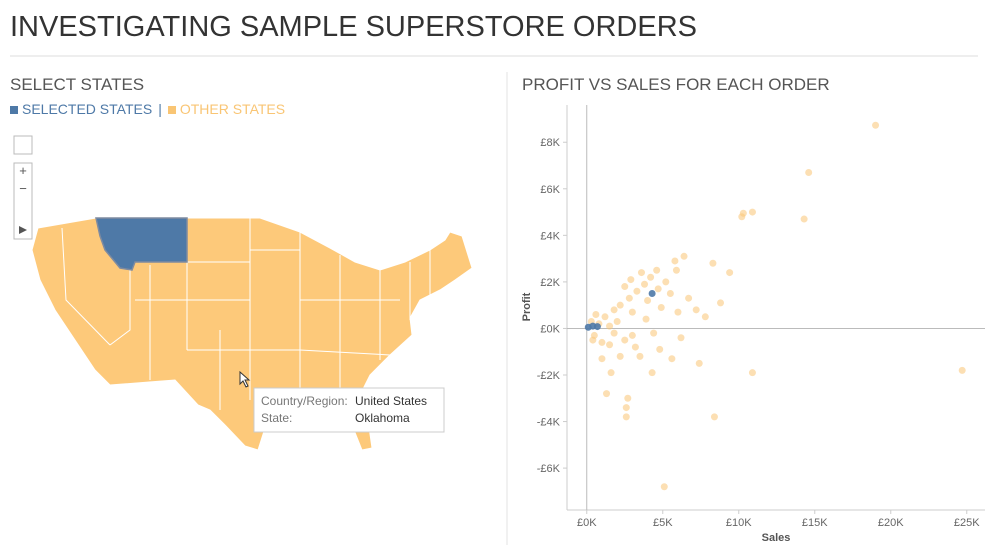 The height and width of the screenshot is (560, 999). I want to click on dashboard-title: INVESTIGATING SAMPLE SUPERSTORE ORDERS, so click(353, 27).